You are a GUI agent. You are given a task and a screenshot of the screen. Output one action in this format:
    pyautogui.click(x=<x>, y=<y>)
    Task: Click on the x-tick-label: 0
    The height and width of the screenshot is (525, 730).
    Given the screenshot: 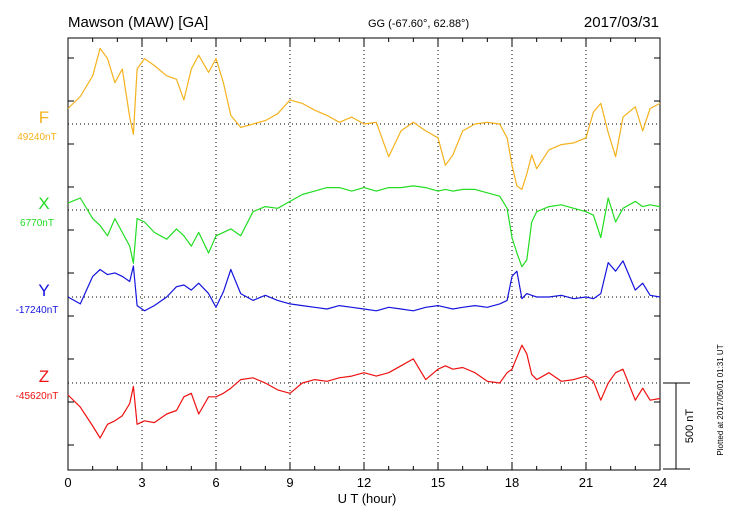 What is the action you would take?
    pyautogui.click(x=67, y=482)
    